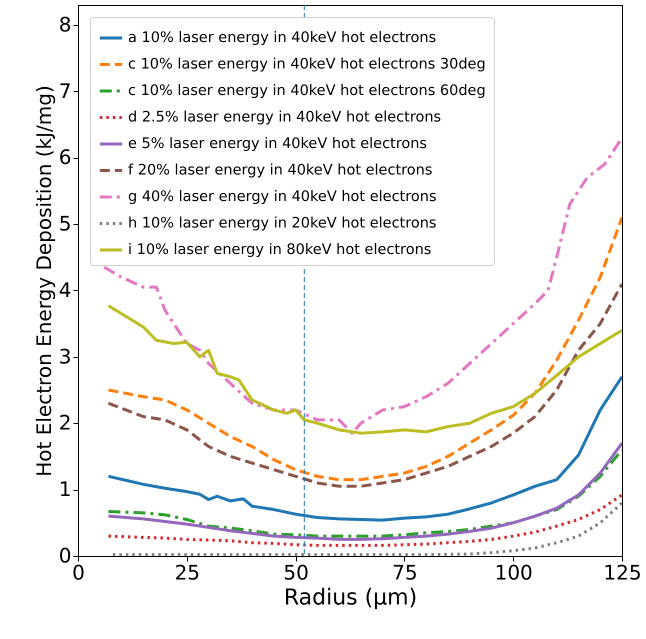  I want to click on y-tick-label: 0, so click(65, 556).